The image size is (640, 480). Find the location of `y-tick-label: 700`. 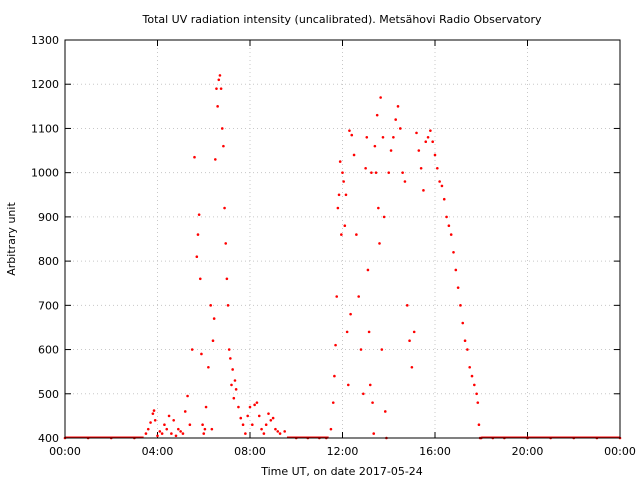

y-tick-label: 700 is located at coordinates (48, 305).